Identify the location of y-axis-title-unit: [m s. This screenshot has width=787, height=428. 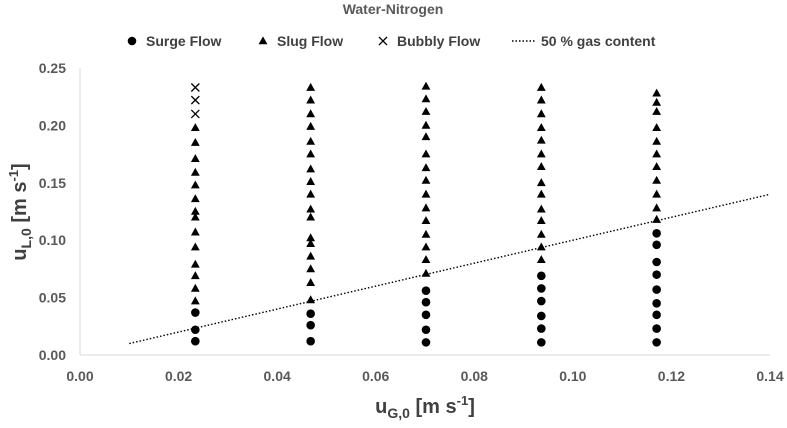
(20, 205).